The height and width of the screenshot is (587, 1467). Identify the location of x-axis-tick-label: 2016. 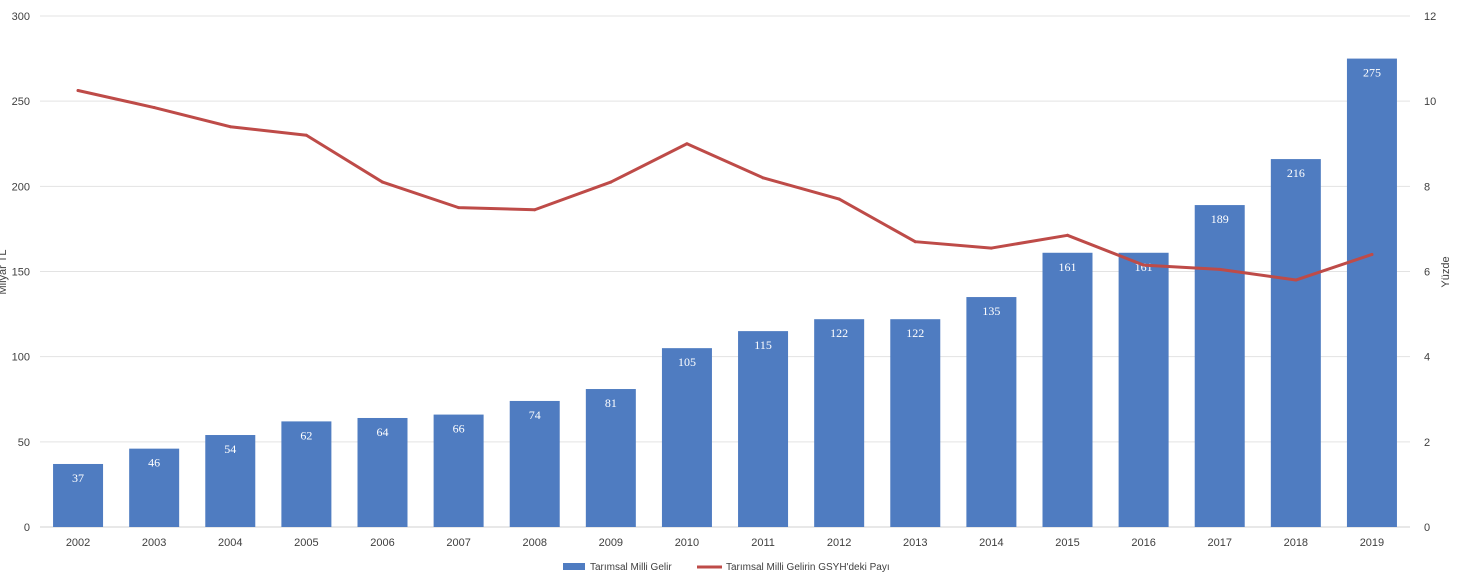
(1143, 543).